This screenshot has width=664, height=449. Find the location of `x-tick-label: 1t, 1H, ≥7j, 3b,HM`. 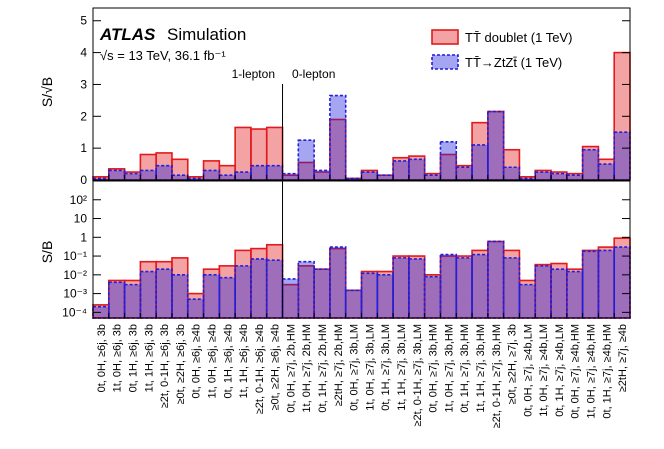

x-tick-label: 1t, 1H, ≥7j, 3b,HM is located at coordinates (481, 368).